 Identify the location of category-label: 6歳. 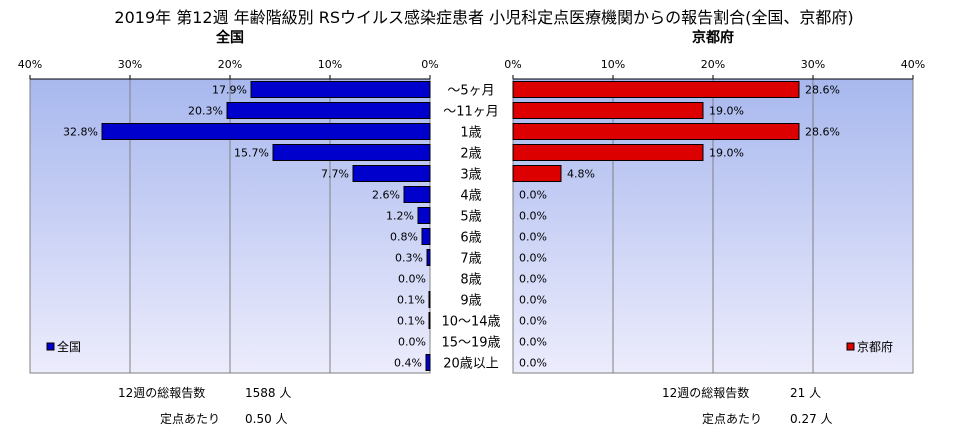
(470, 238).